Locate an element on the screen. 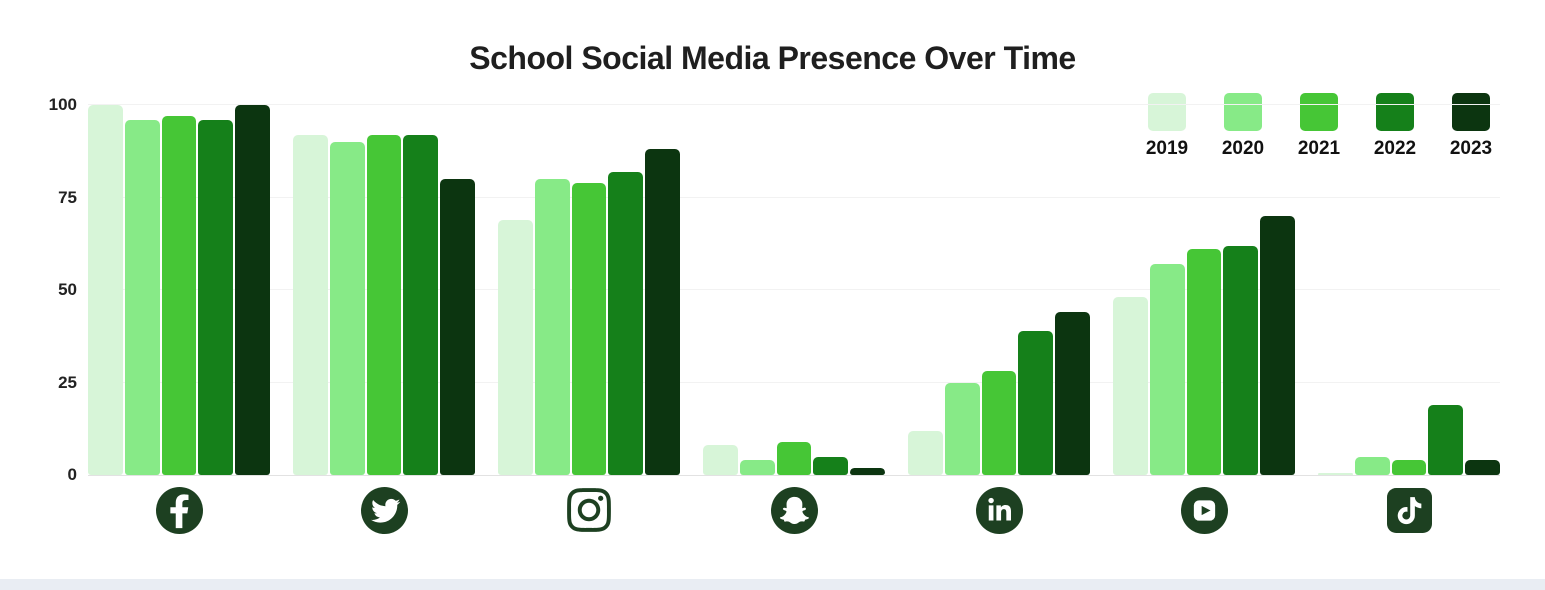 The image size is (1545, 590). legend-item-2019: 2019 is located at coordinates (1167, 126).